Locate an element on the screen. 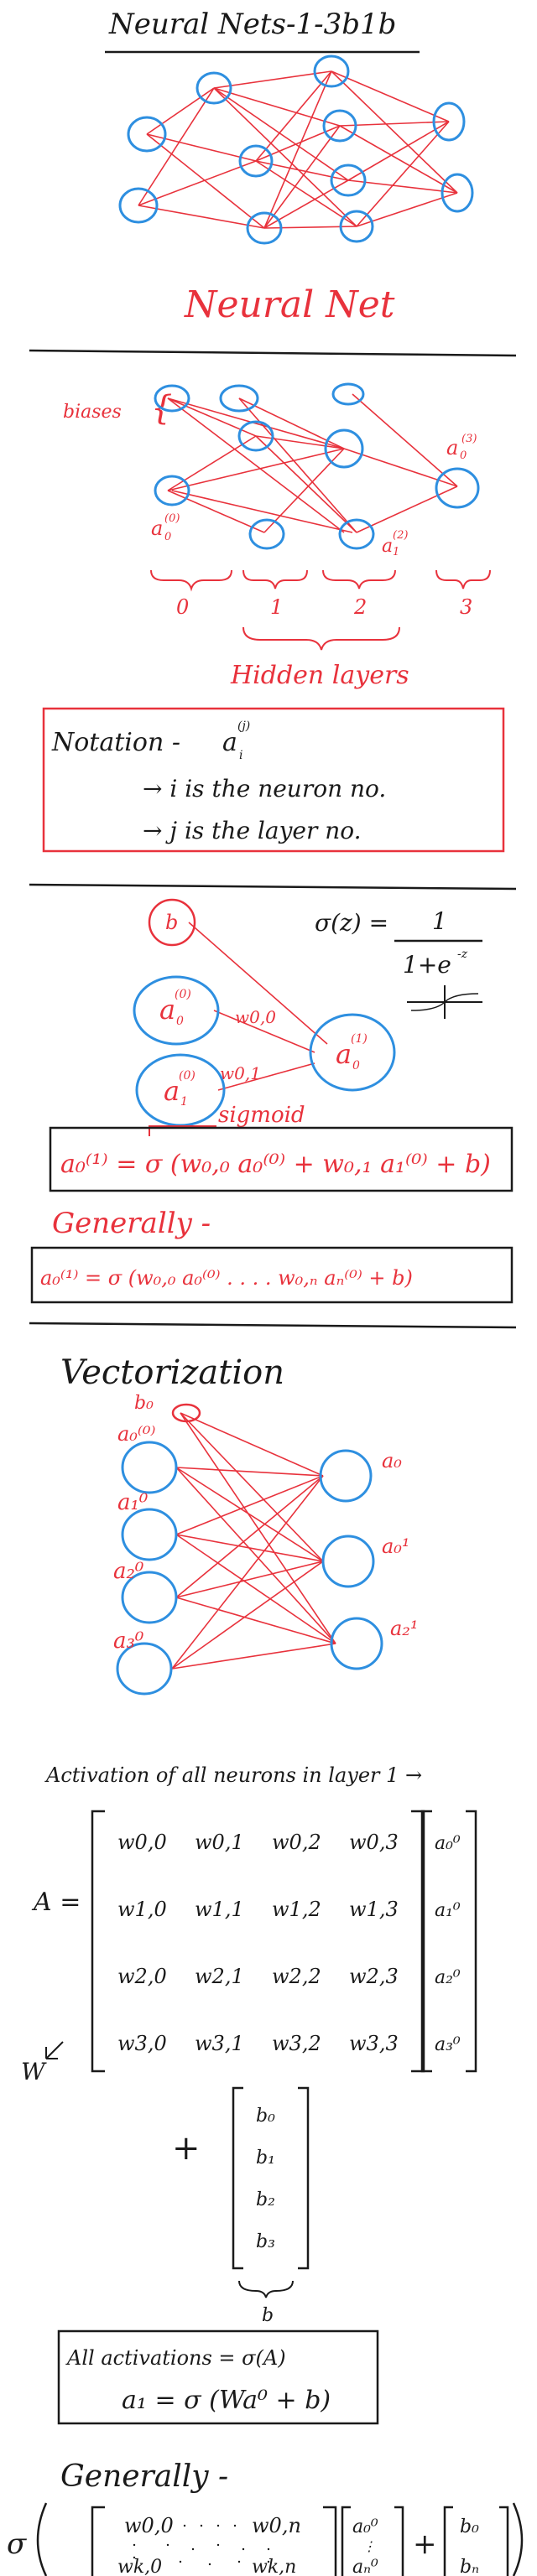 Image resolution: width=537 pixels, height=2576 pixels. hidden-node-sup: (2) is located at coordinates (401, 535).